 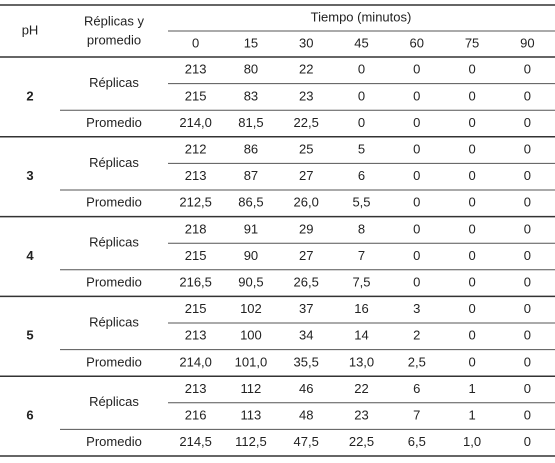 What do you see at coordinates (195, 441) in the screenshot?
I see `cell: 214,5` at bounding box center [195, 441].